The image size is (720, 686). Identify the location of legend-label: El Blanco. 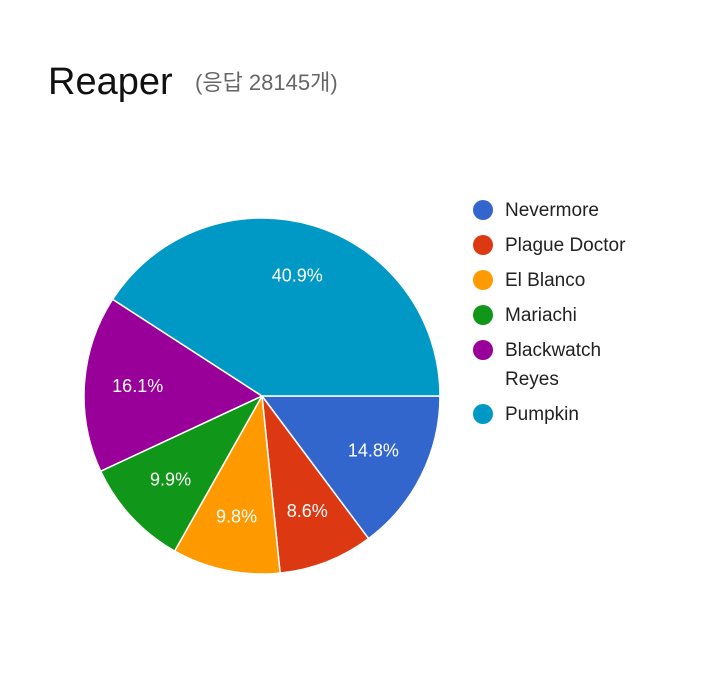
(545, 280).